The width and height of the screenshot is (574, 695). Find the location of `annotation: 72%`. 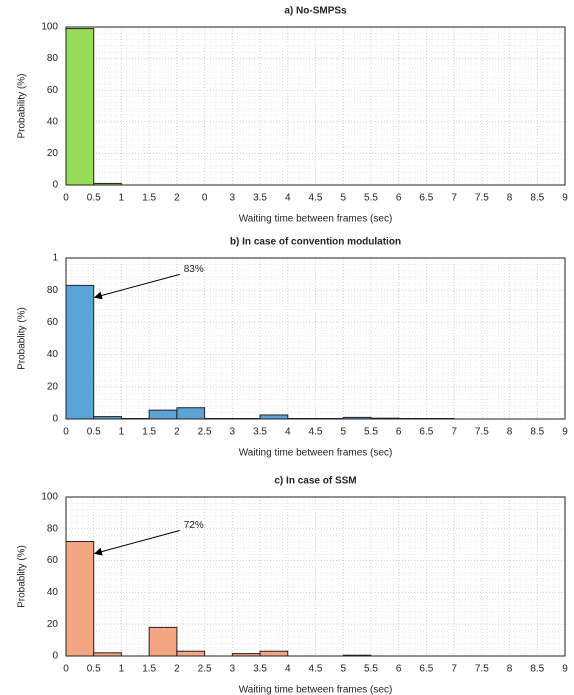

annotation: 72% is located at coordinates (194, 525).